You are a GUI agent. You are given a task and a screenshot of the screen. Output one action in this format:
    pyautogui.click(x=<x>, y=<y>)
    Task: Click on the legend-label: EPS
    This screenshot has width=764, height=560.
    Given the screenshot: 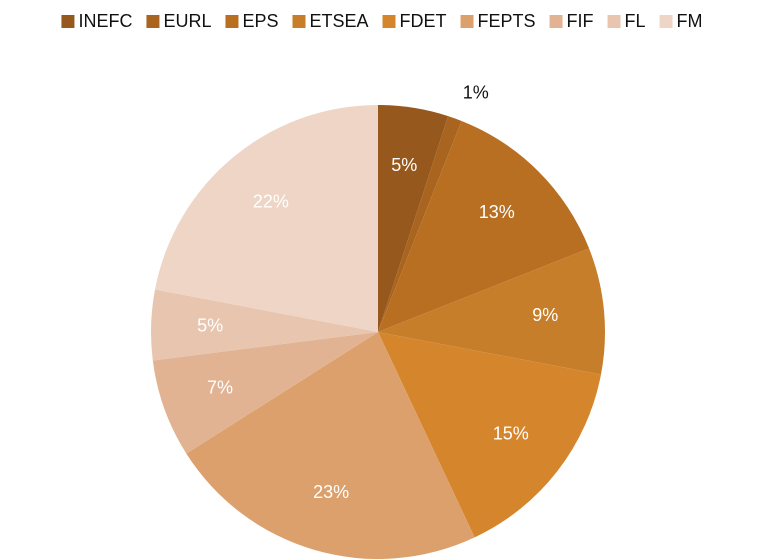 What is the action you would take?
    pyautogui.click(x=260, y=21)
    